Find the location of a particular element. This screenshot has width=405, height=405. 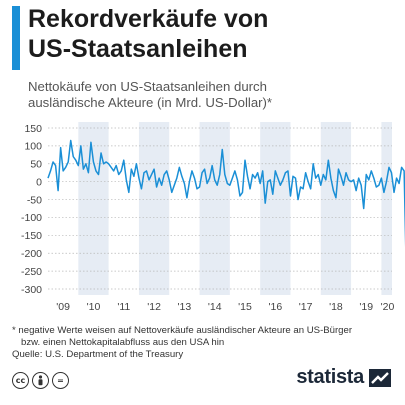

x-tick-label-13: '13 is located at coordinates (185, 307).